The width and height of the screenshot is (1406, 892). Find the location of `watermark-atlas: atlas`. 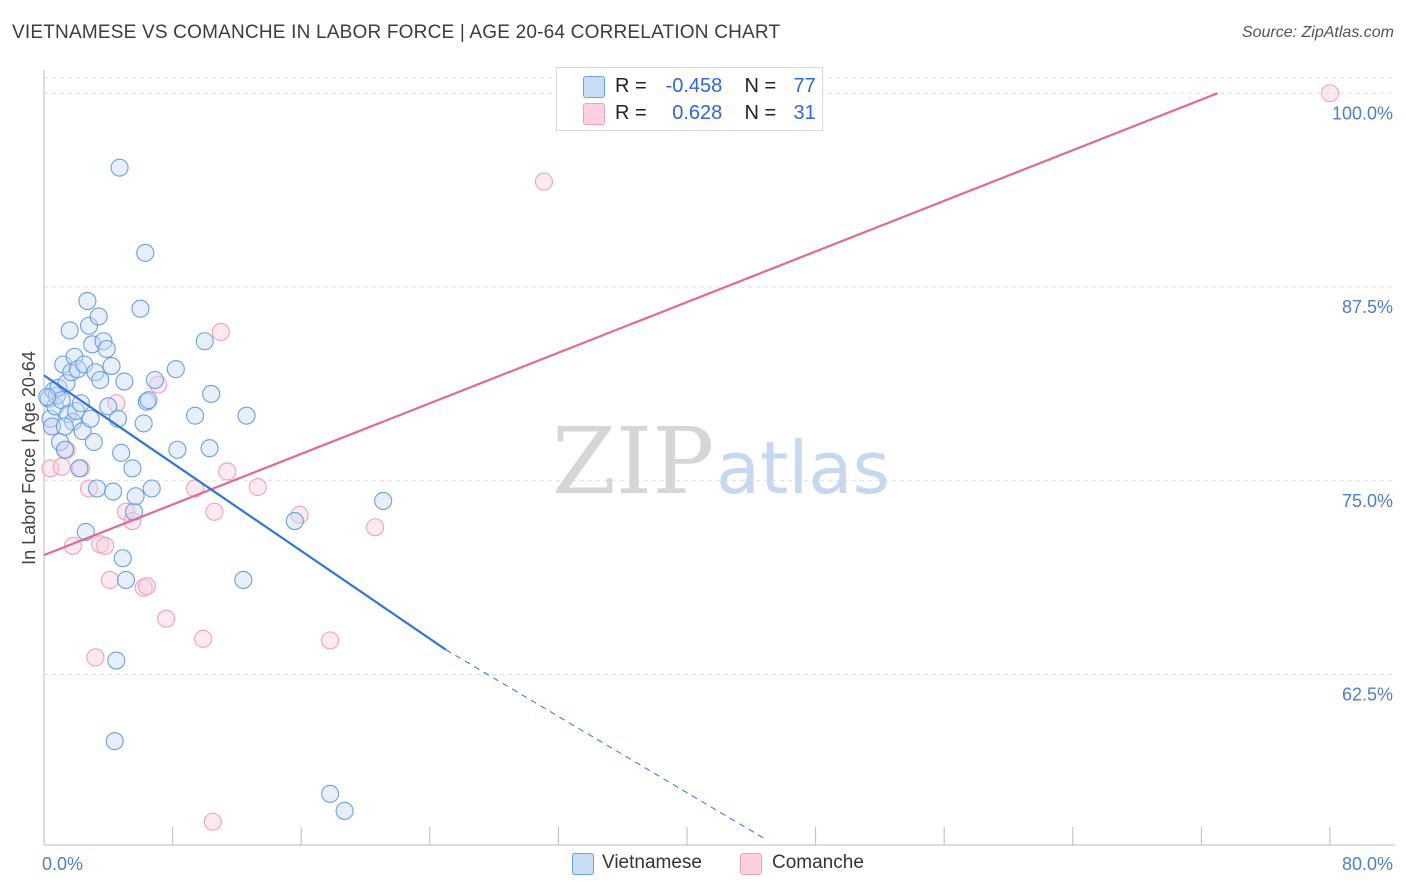

watermark-atlas: atlas is located at coordinates (803, 468).